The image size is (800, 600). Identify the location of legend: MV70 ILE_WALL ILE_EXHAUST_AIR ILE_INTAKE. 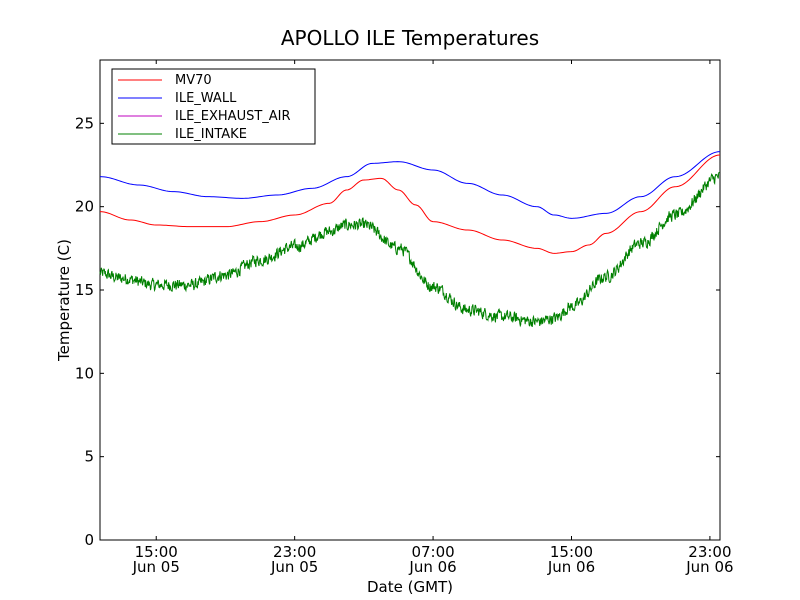
(213, 106).